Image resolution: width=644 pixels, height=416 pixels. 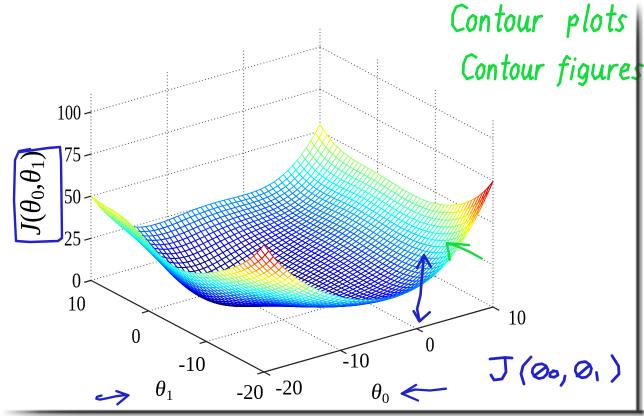 What do you see at coordinates (72, 239) in the screenshot?
I see `svg-text: 25` at bounding box center [72, 239].